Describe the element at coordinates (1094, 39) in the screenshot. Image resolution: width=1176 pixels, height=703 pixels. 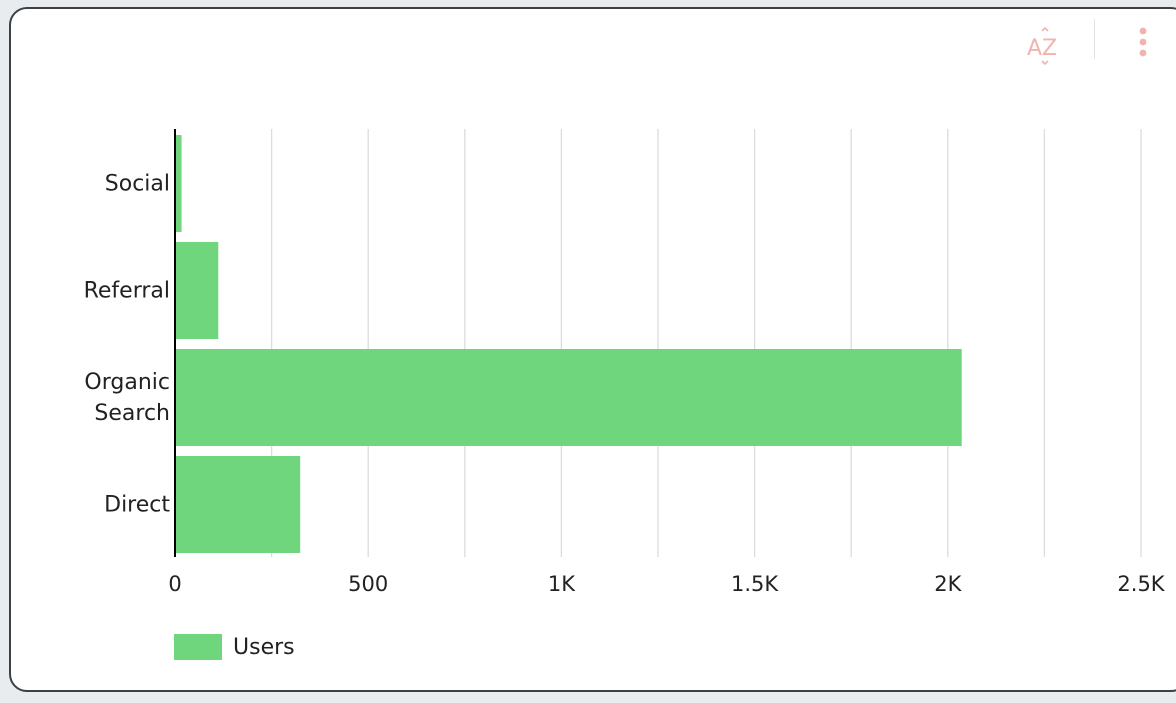
I see `toolbar-divider` at that location.